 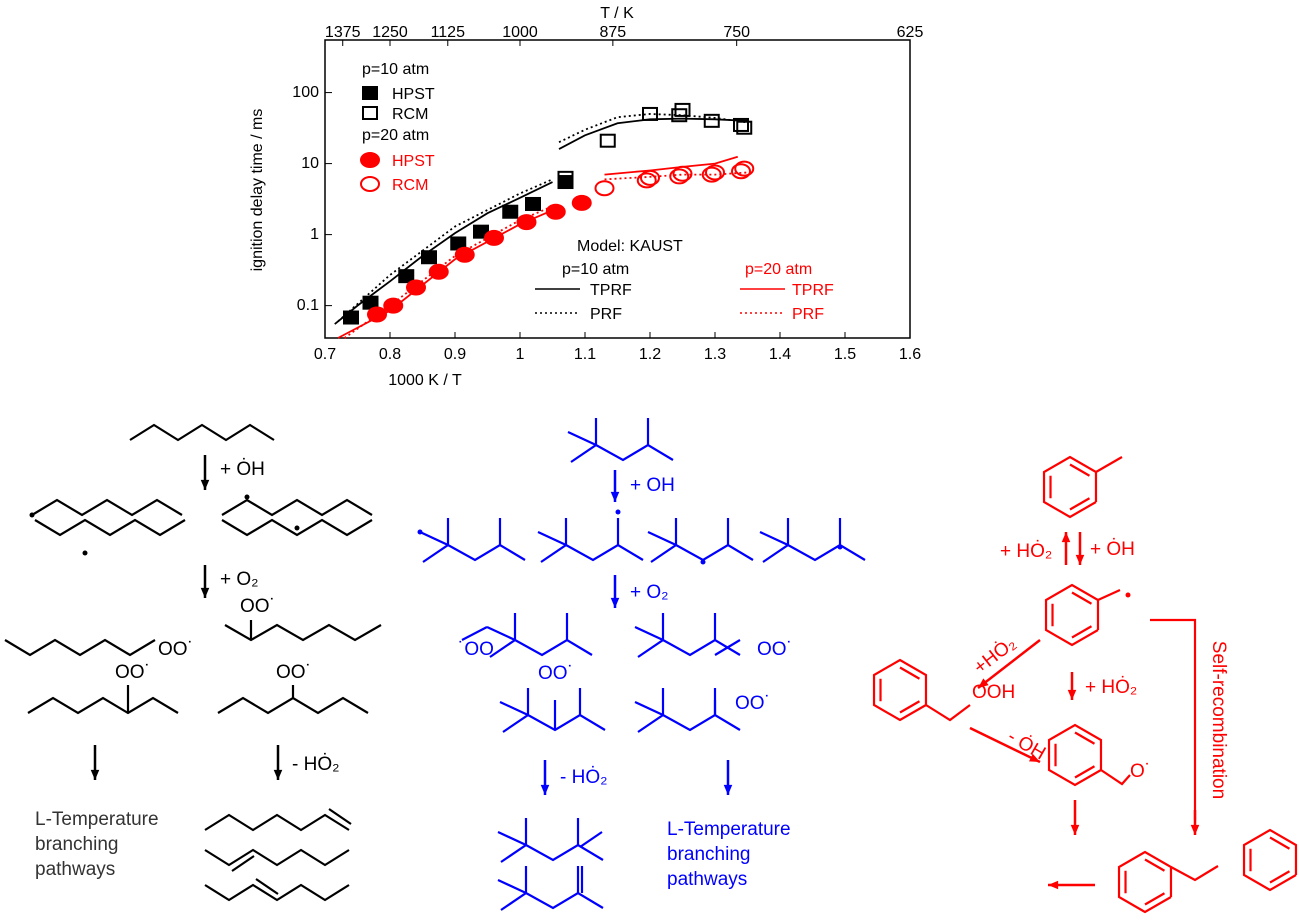 What do you see at coordinates (595, 269) in the screenshot?
I see `legend-title: p=10 atm` at bounding box center [595, 269].